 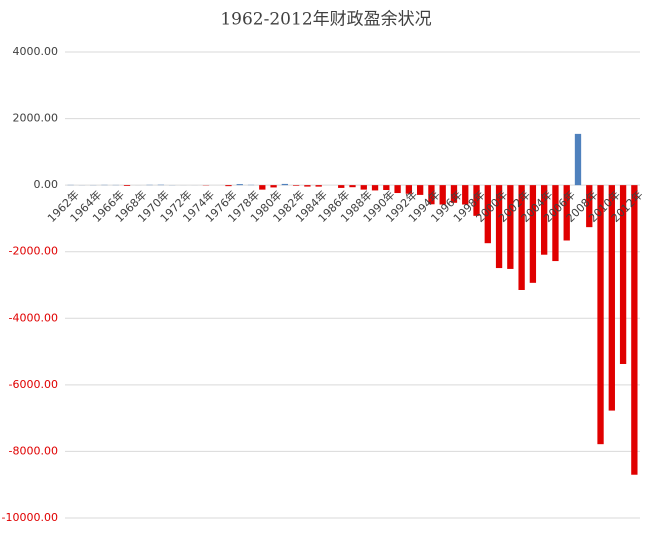 What do you see at coordinates (30, 517) in the screenshot?
I see `y-tick-label: -10000.00` at bounding box center [30, 517].